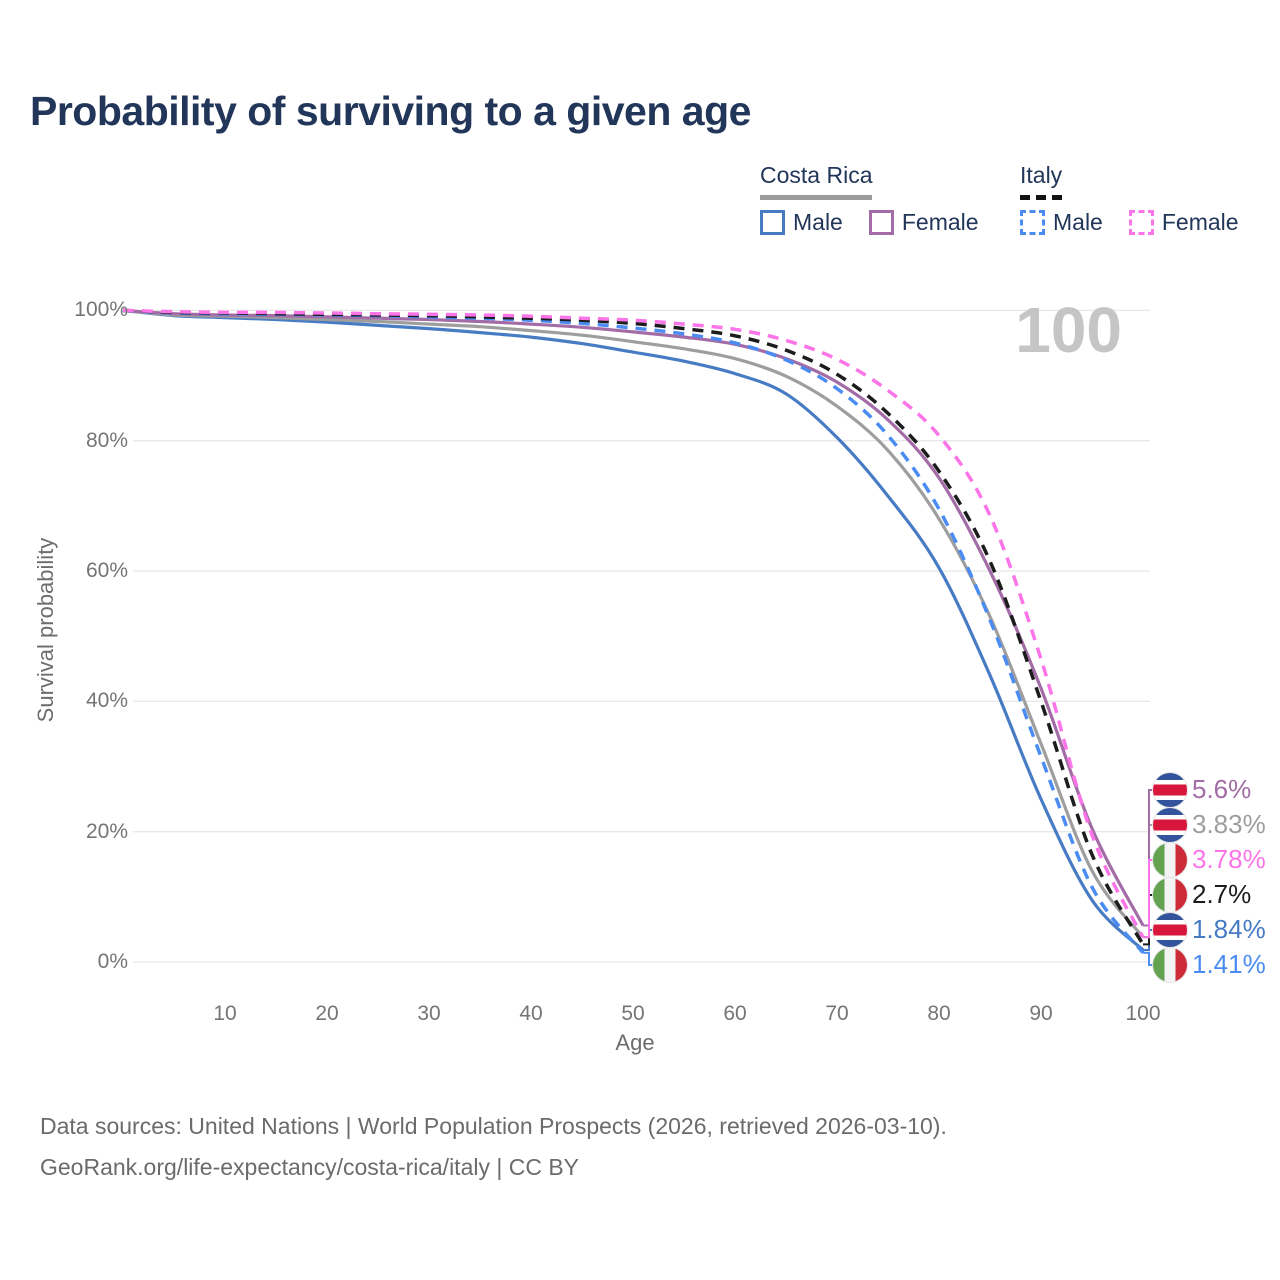 The width and height of the screenshot is (1280, 1280). I want to click on legend-row-costa-rica: Male Female, so click(869, 222).